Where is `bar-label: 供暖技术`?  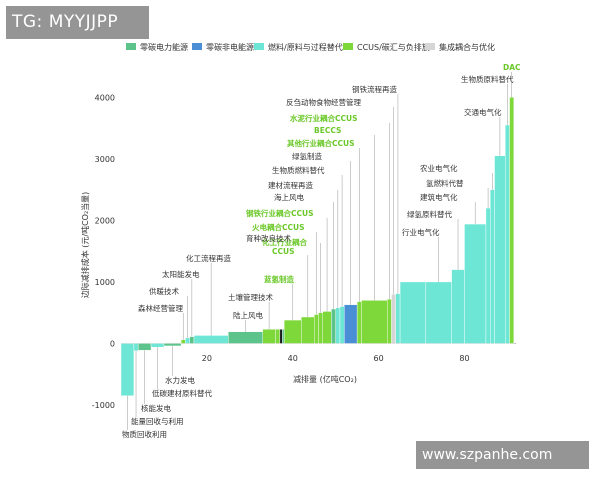
bar-label: 供暖技术 is located at coordinates (164, 291).